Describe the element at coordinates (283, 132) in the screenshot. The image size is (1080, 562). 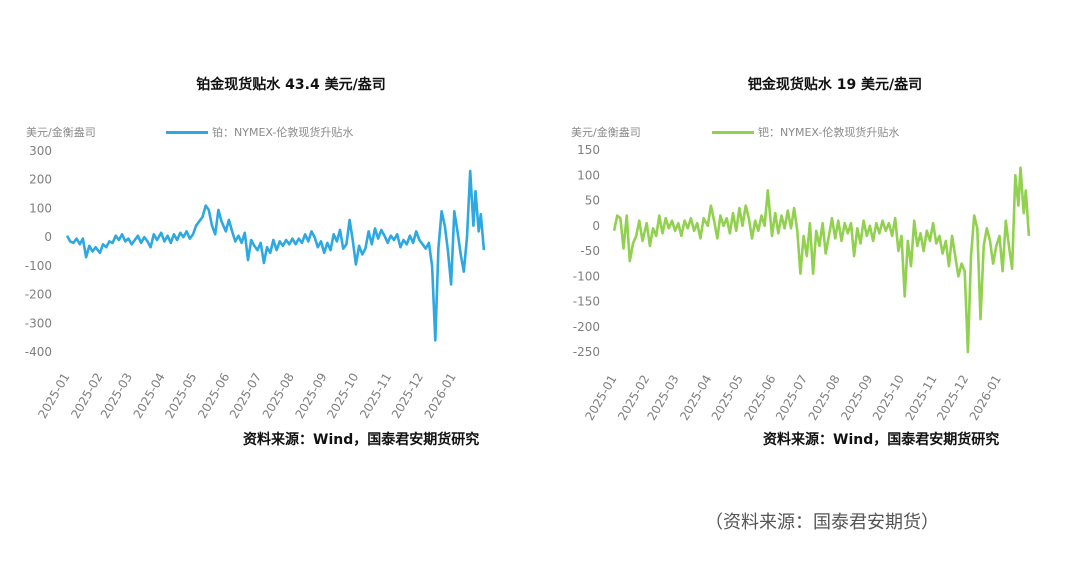
I see `legend-label: 铂：NYMEX-伦敦现货升贴水` at that location.